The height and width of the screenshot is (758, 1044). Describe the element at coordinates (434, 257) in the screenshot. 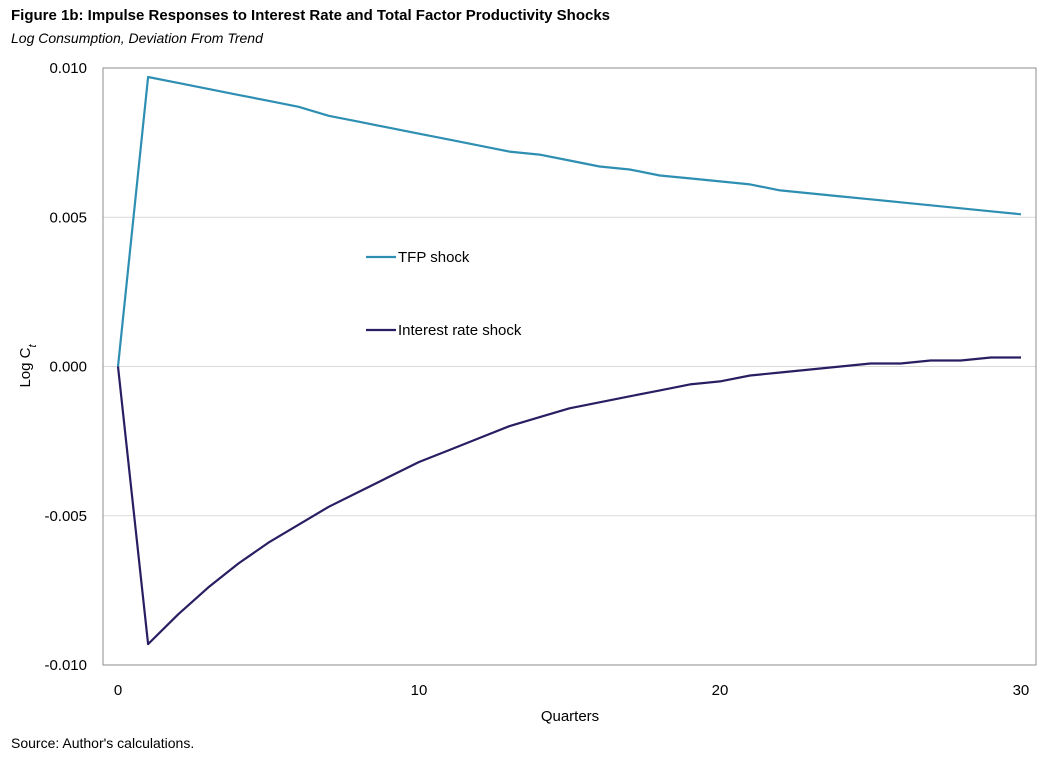

I see `legend-label-tfp-shock: TFP shock` at that location.